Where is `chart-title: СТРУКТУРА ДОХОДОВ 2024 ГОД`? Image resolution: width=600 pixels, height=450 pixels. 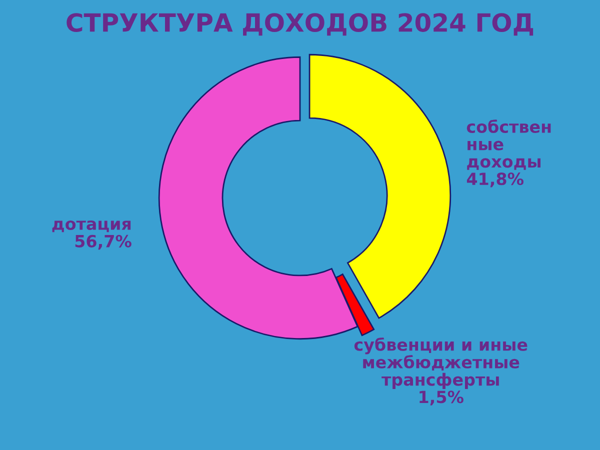 chart-title: СТРУКТУРА ДОХОДОВ 2024 ГОД is located at coordinates (300, 24).